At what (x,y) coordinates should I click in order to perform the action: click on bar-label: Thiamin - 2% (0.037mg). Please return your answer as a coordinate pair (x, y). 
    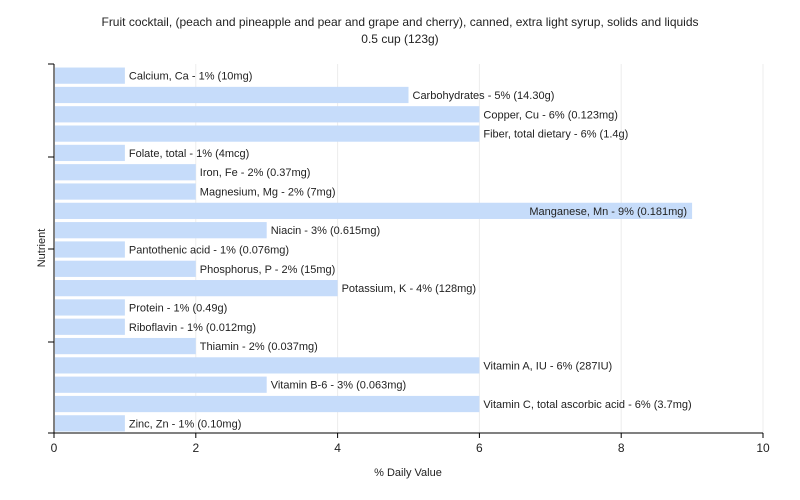
    Looking at the image, I should click on (259, 347).